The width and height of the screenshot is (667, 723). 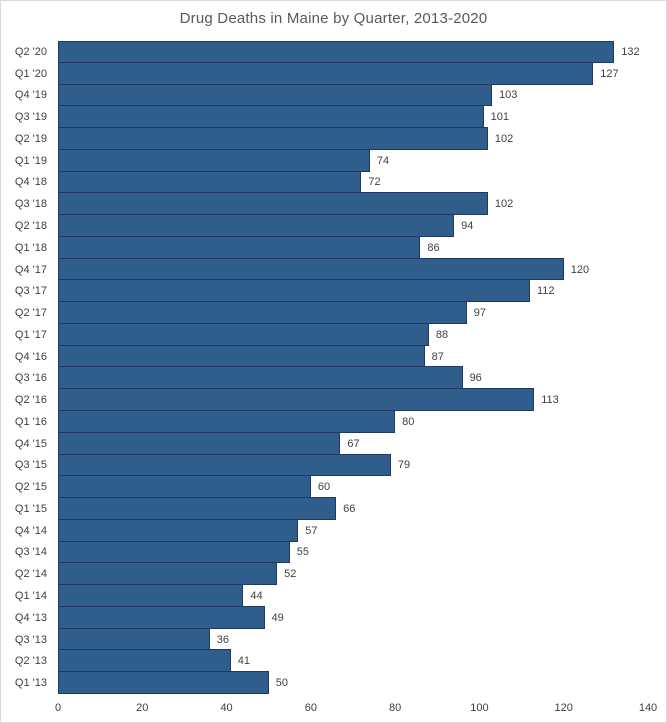 What do you see at coordinates (349, 508) in the screenshot?
I see `value-label: 66` at bounding box center [349, 508].